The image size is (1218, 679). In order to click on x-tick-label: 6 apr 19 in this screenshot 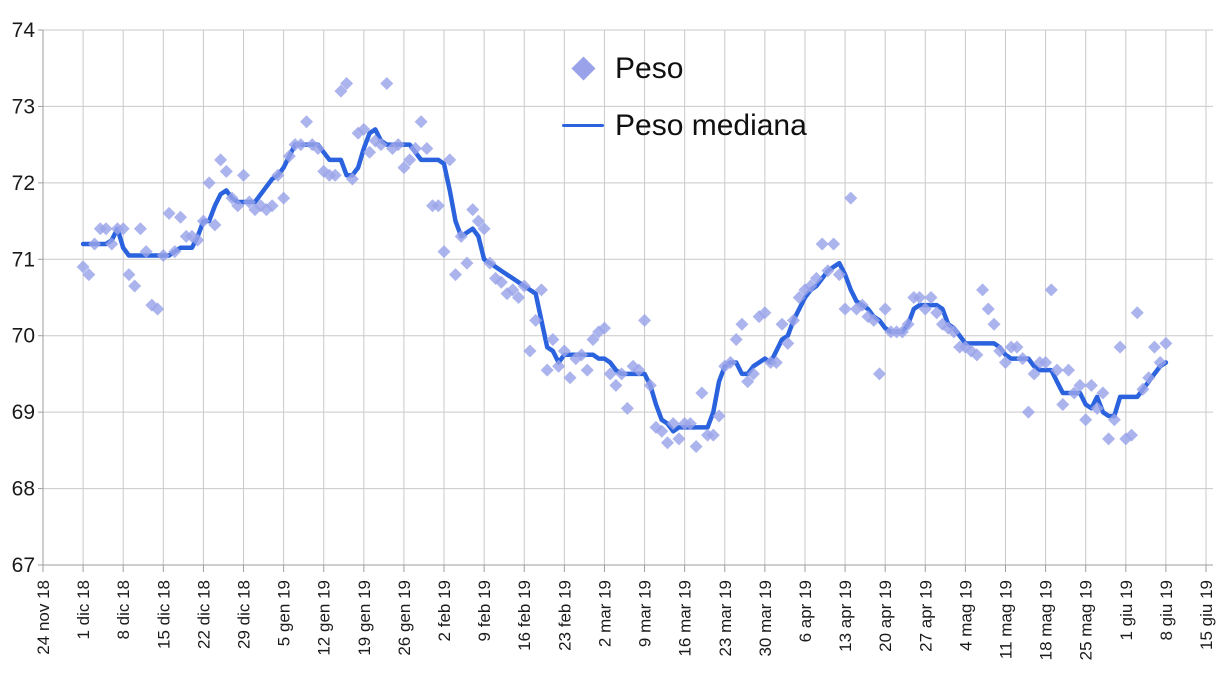, I will do `click(805, 611)`.